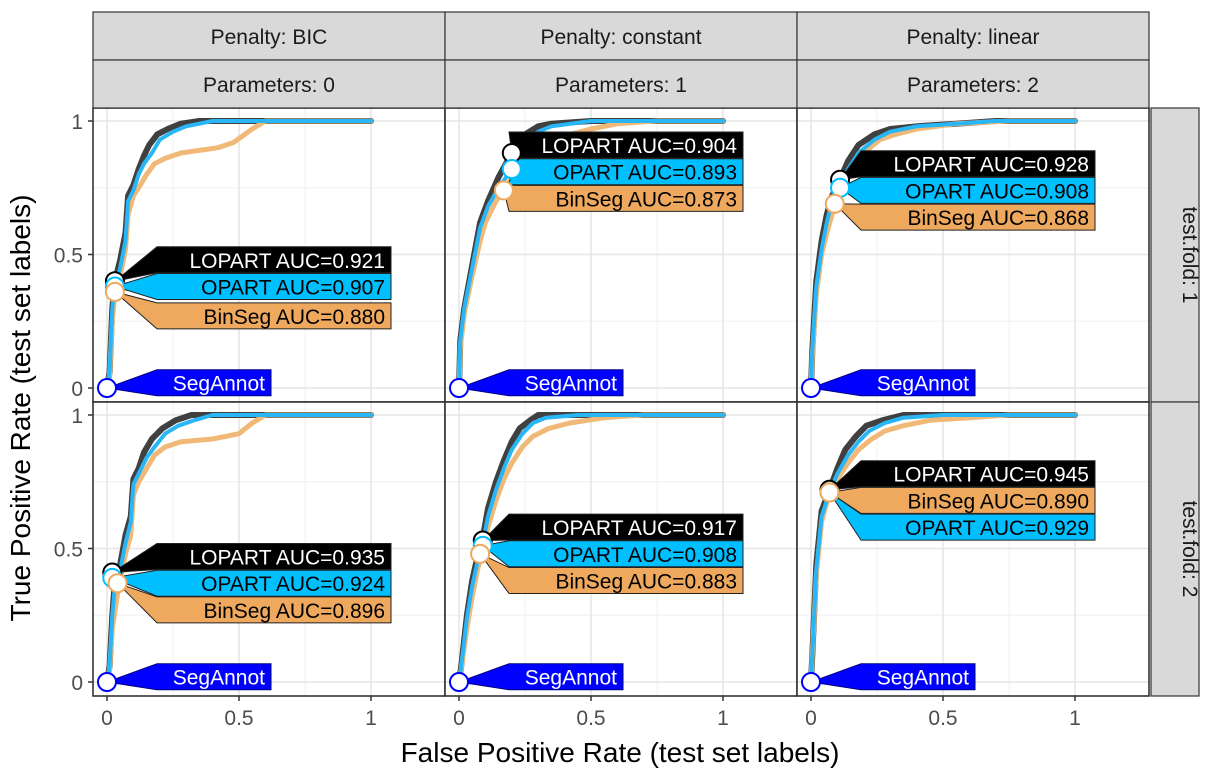 This screenshot has width=1208, height=770. What do you see at coordinates (269, 37) in the screenshot?
I see `facet-label-penalty-0: Penalty: BIC` at bounding box center [269, 37].